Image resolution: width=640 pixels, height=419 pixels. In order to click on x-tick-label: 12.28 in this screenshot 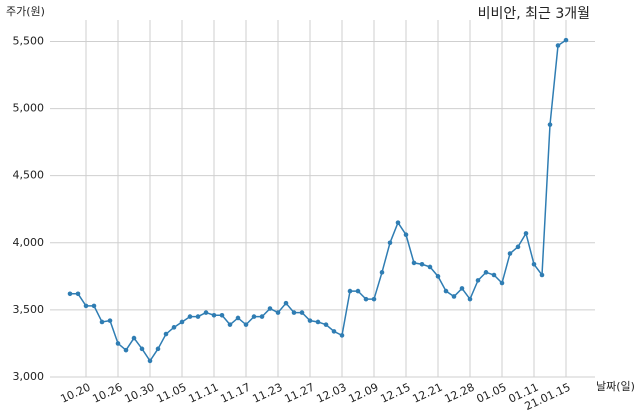, I will do `click(459, 393)`.